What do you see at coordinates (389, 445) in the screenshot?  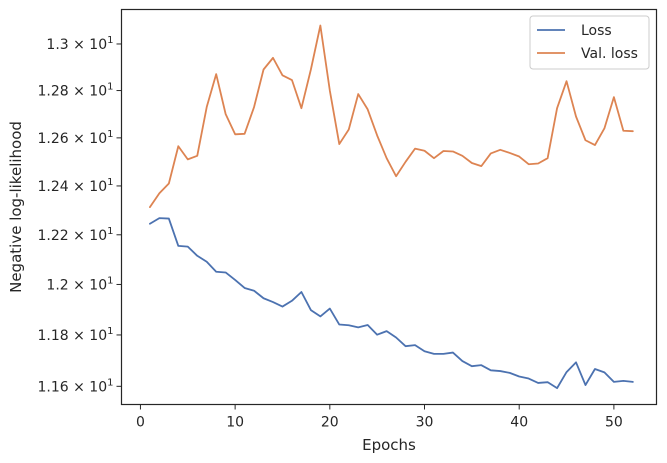 I see `x-axis-label: Epochs` at bounding box center [389, 445].